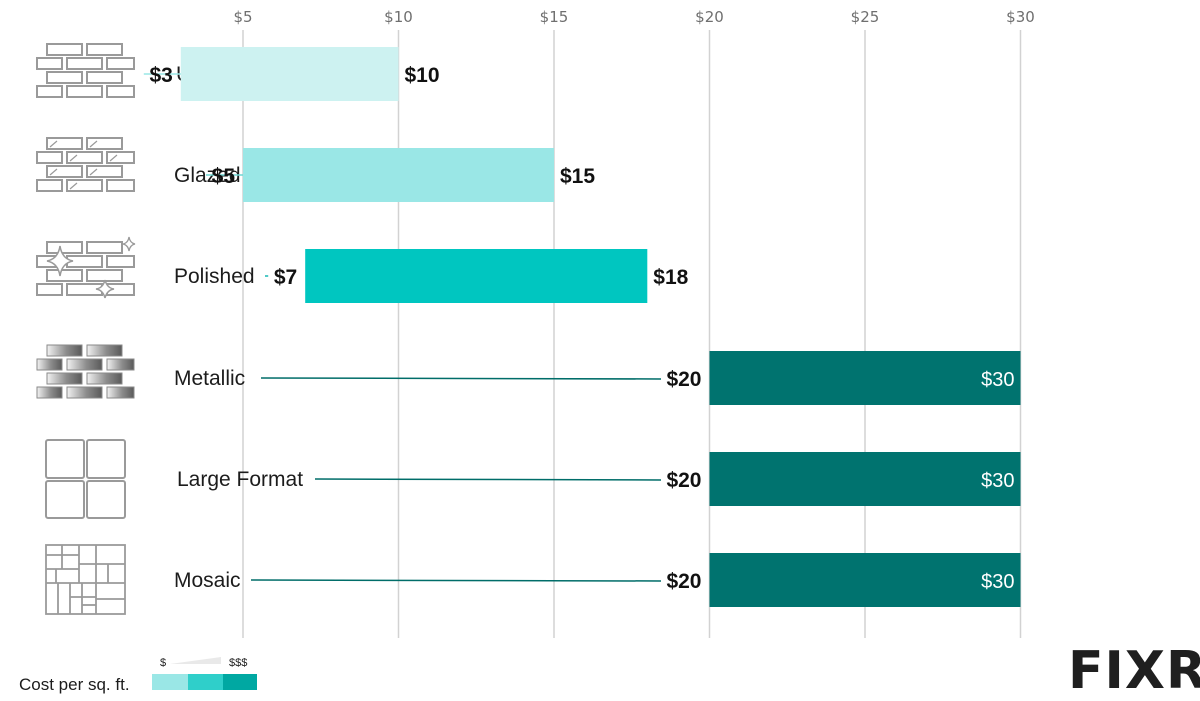 Image resolution: width=1200 pixels, height=701 pixels. I want to click on x-axis-ticks: $5 $10 $15 $20 $25 $30, so click(633, 17).